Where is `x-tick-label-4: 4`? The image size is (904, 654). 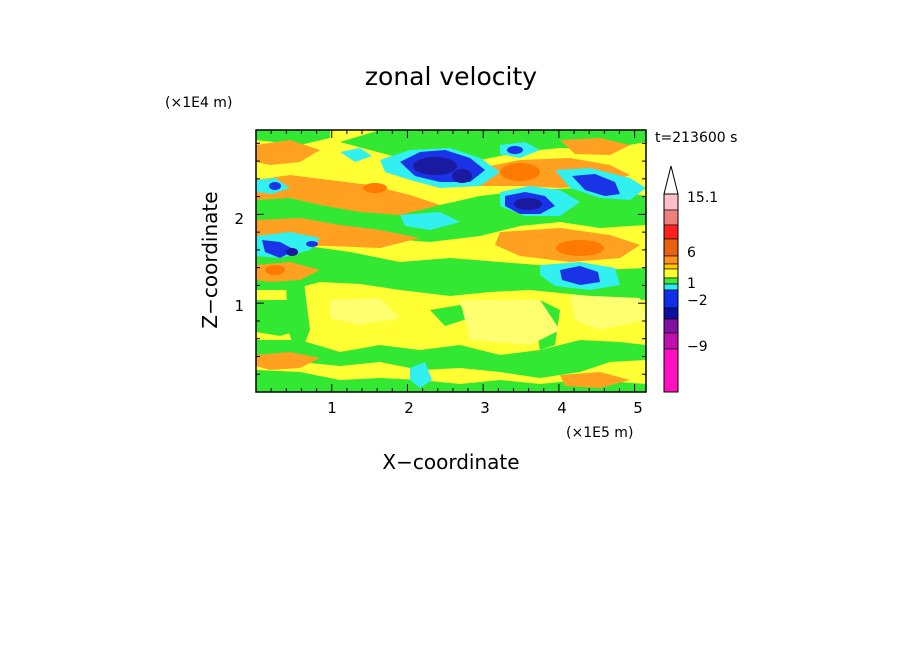 x-tick-label-4: 4 is located at coordinates (562, 408).